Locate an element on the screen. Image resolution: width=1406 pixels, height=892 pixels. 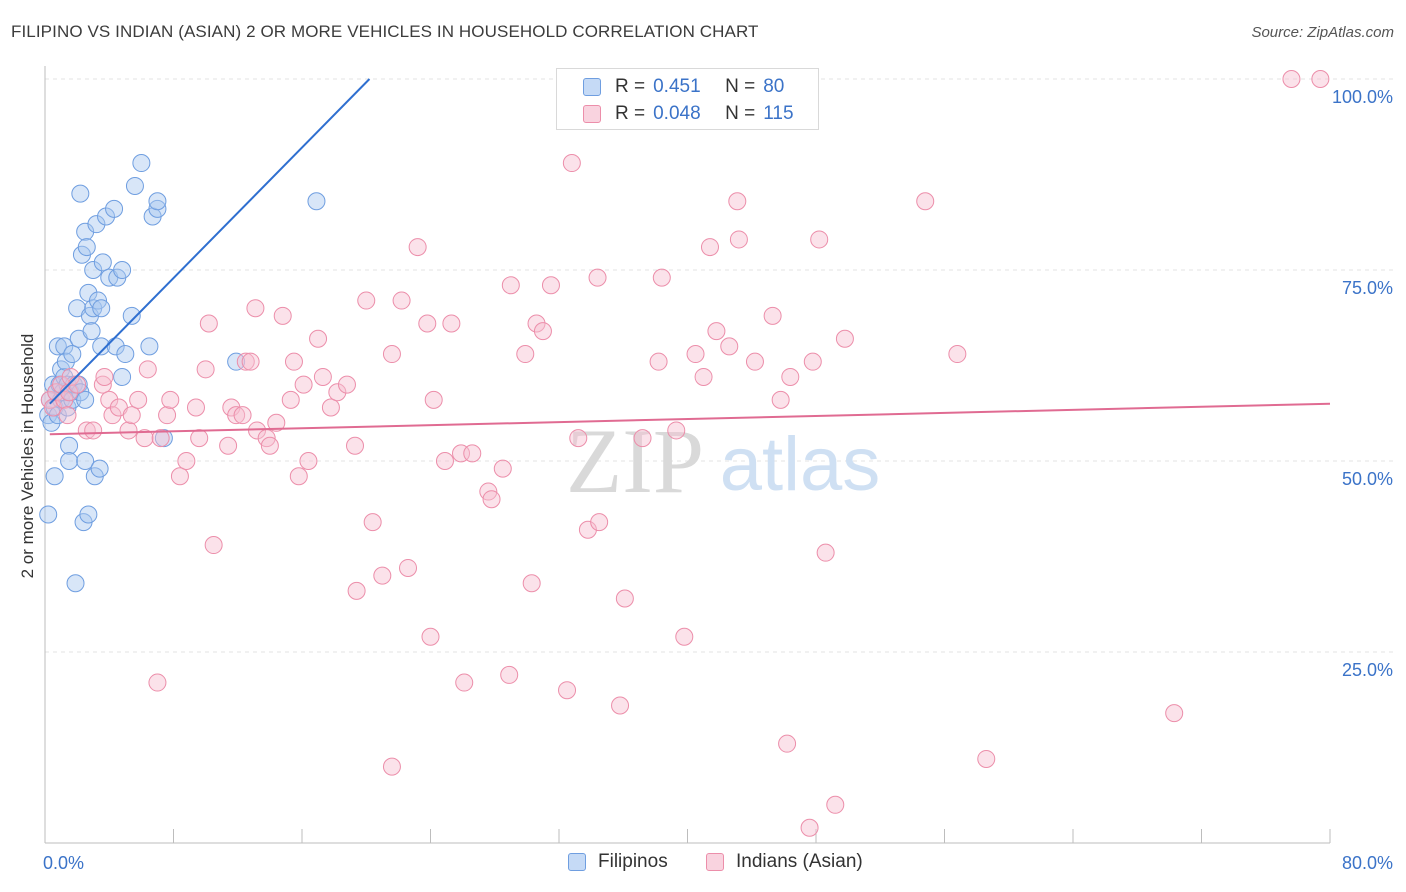
source-credit: Source: ZipAtlas.com is located at coordinates (1322, 32).